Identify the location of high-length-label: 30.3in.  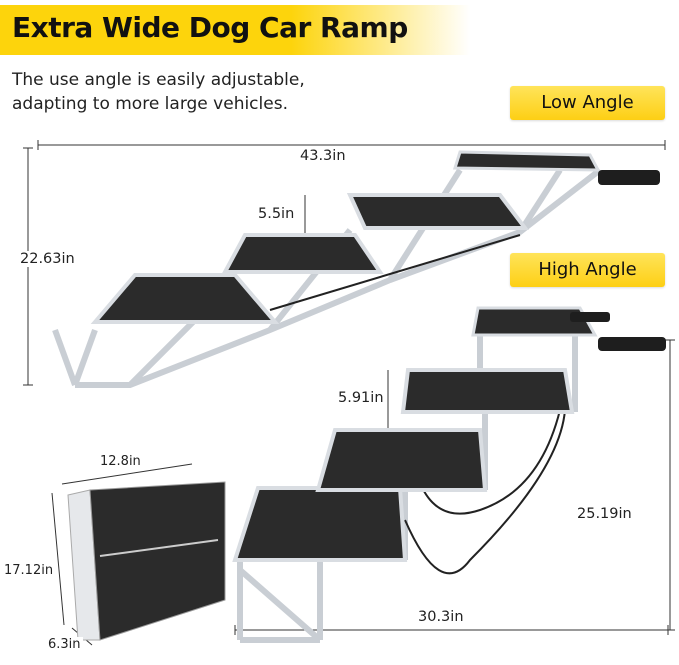
(441, 617).